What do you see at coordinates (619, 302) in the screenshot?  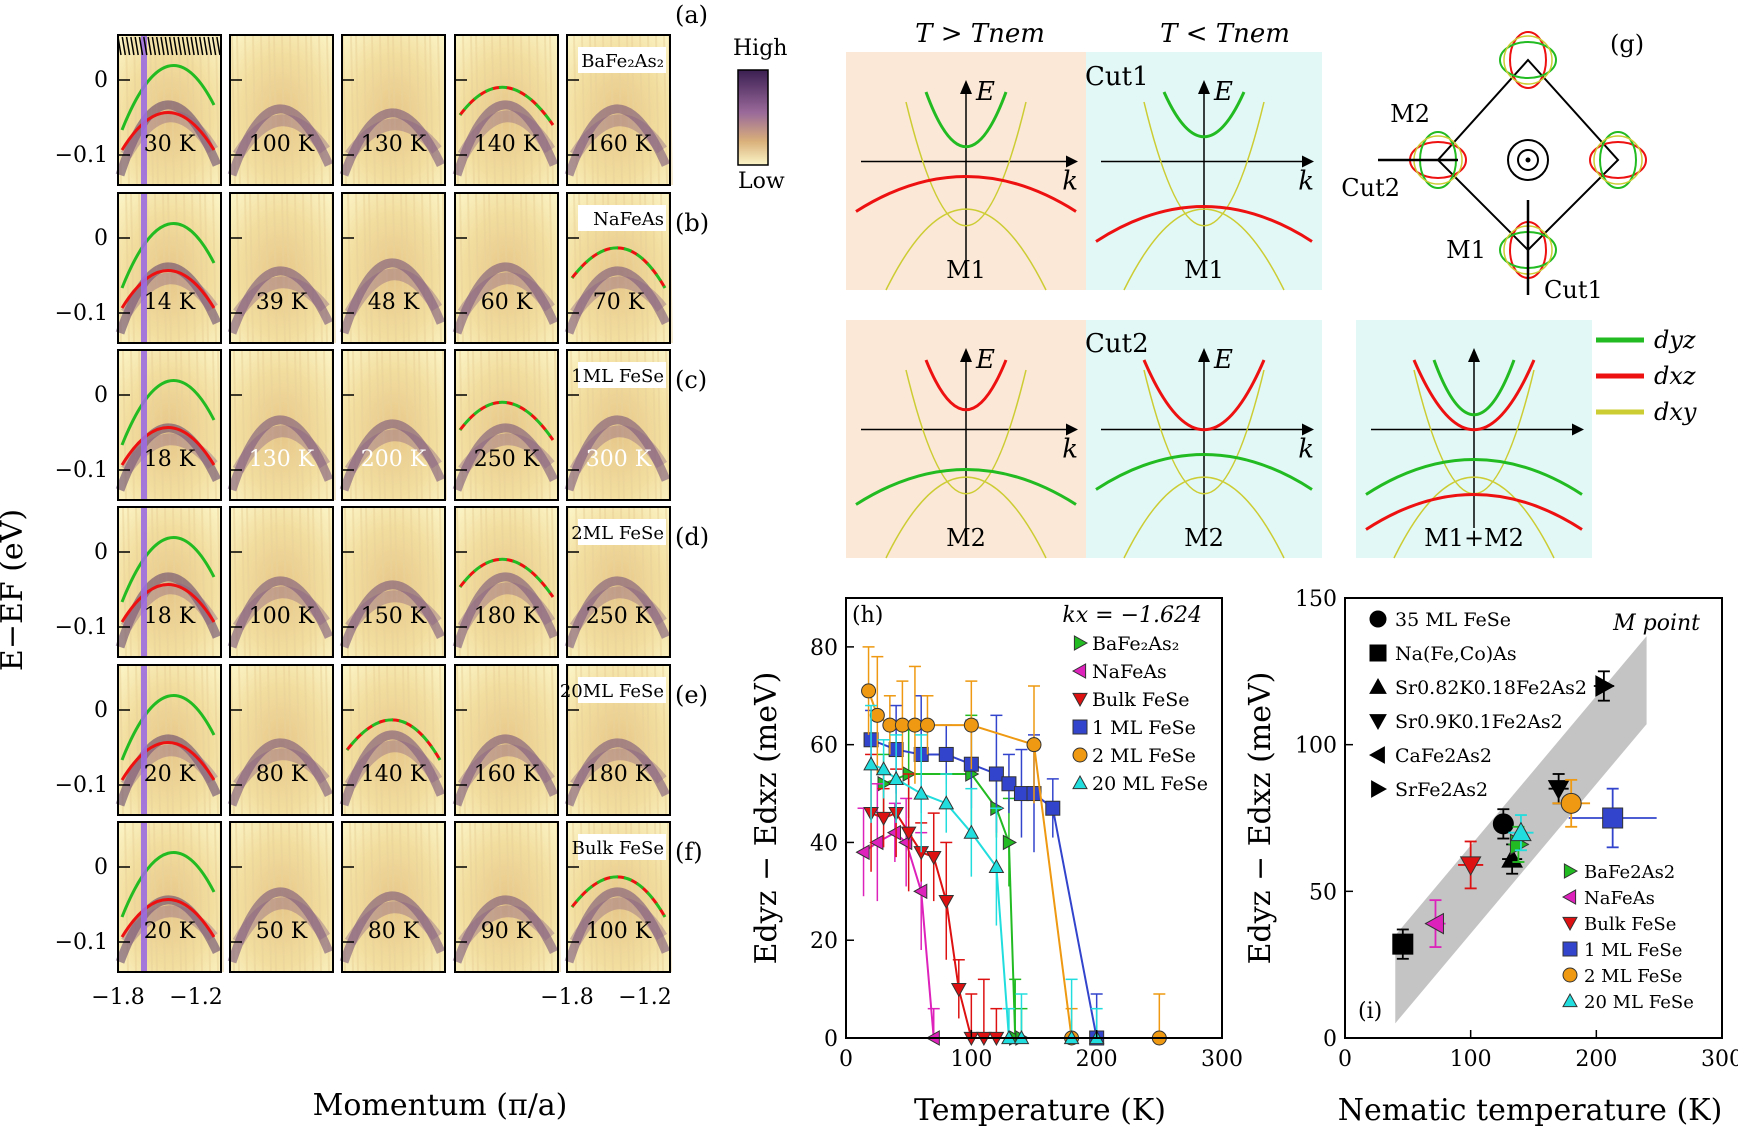 I see `temperature-label: 70 K` at bounding box center [619, 302].